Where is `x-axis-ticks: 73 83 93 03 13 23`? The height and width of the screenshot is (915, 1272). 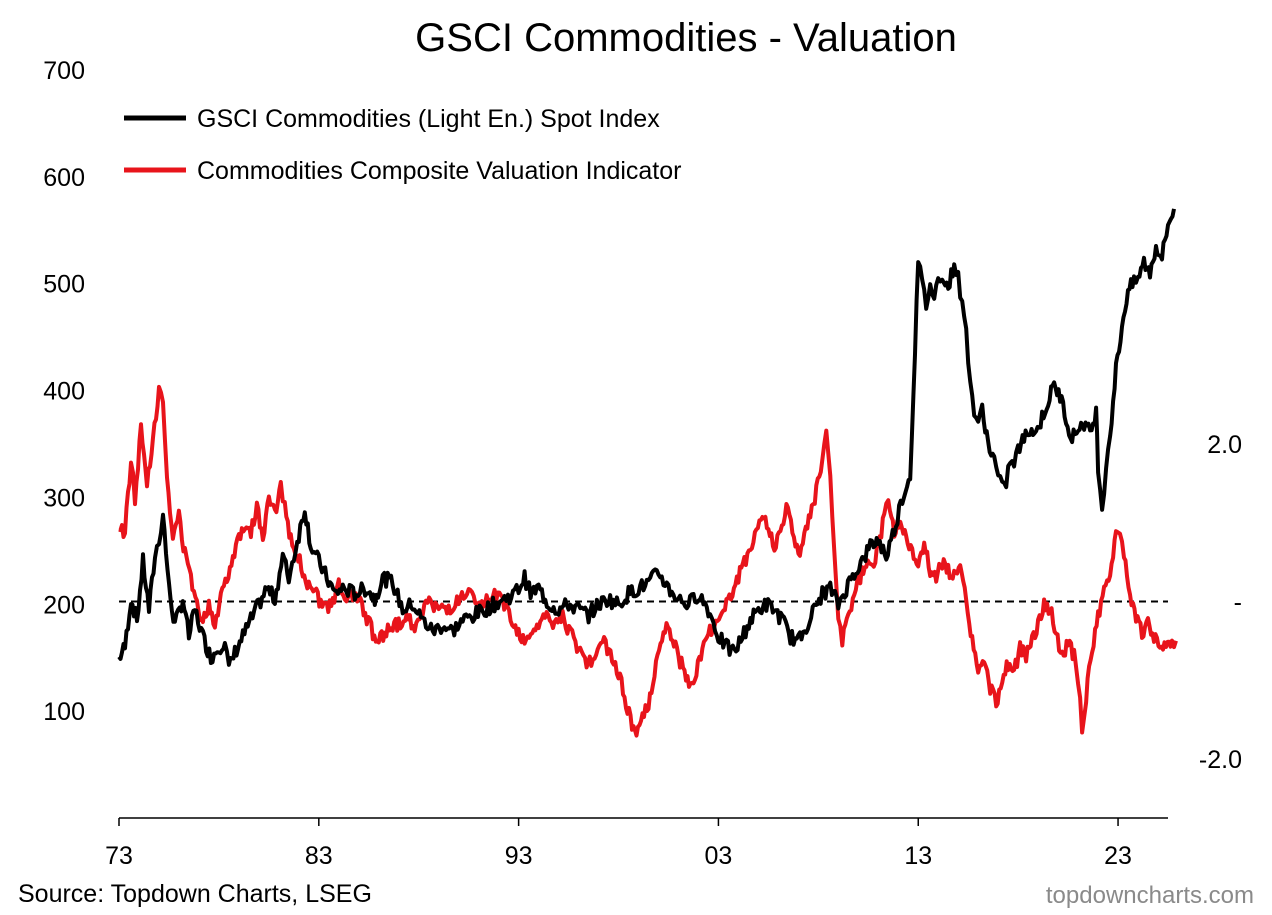 x-axis-ticks: 73 83 93 03 13 23 is located at coordinates (618, 844).